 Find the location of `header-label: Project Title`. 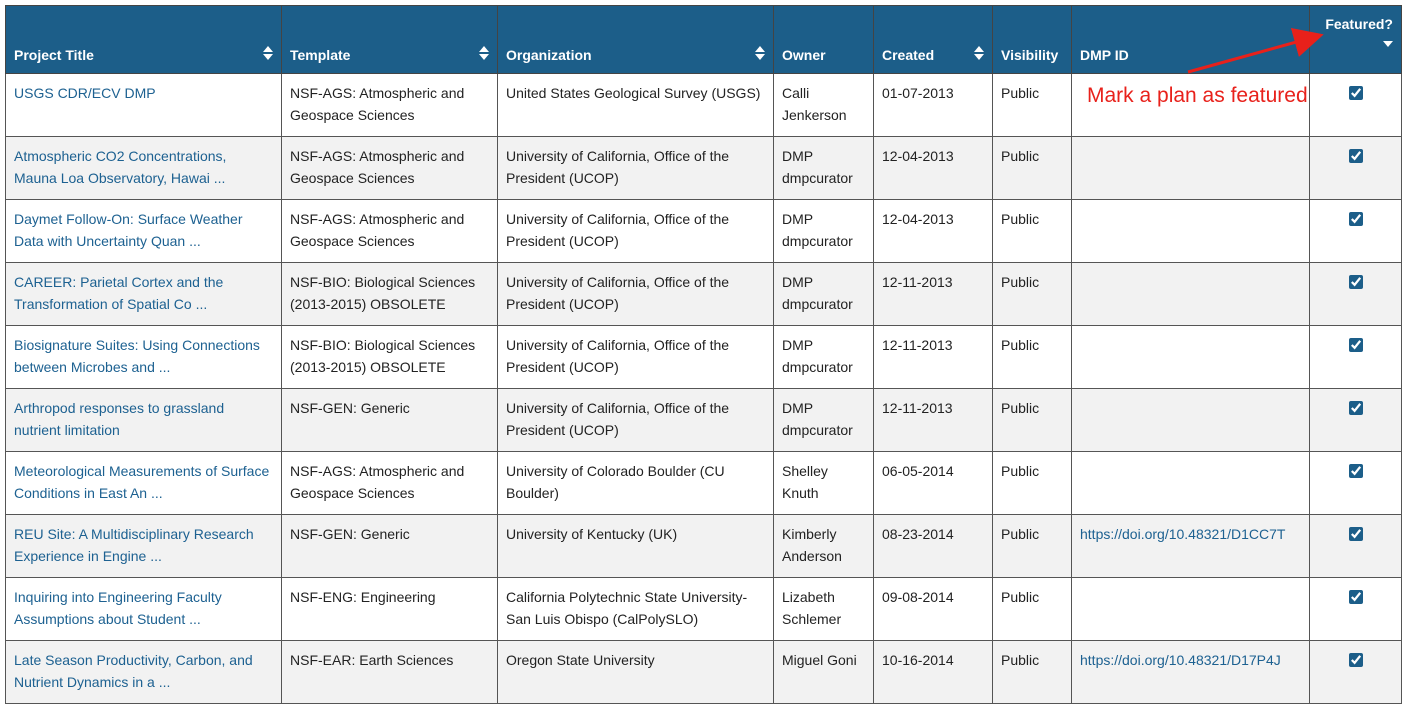

header-label: Project Title is located at coordinates (54, 55).